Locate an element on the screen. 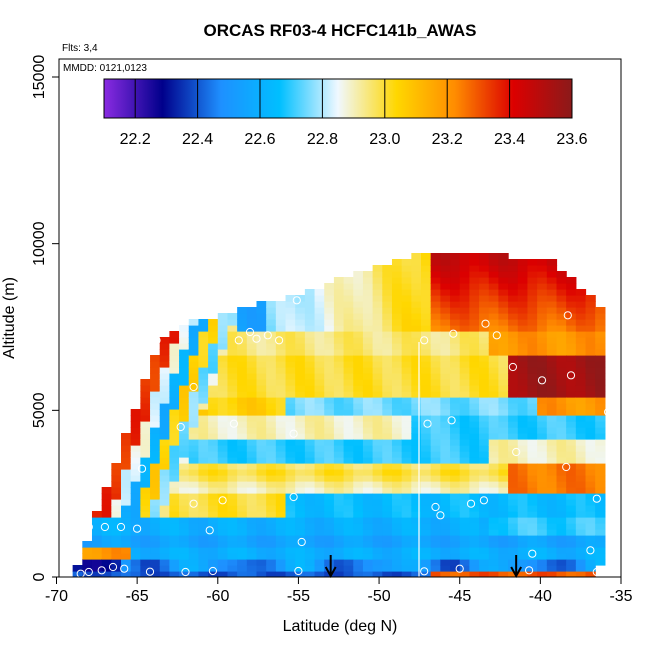 This screenshot has width=650, height=650. x-tick-label: -45 is located at coordinates (459, 596).